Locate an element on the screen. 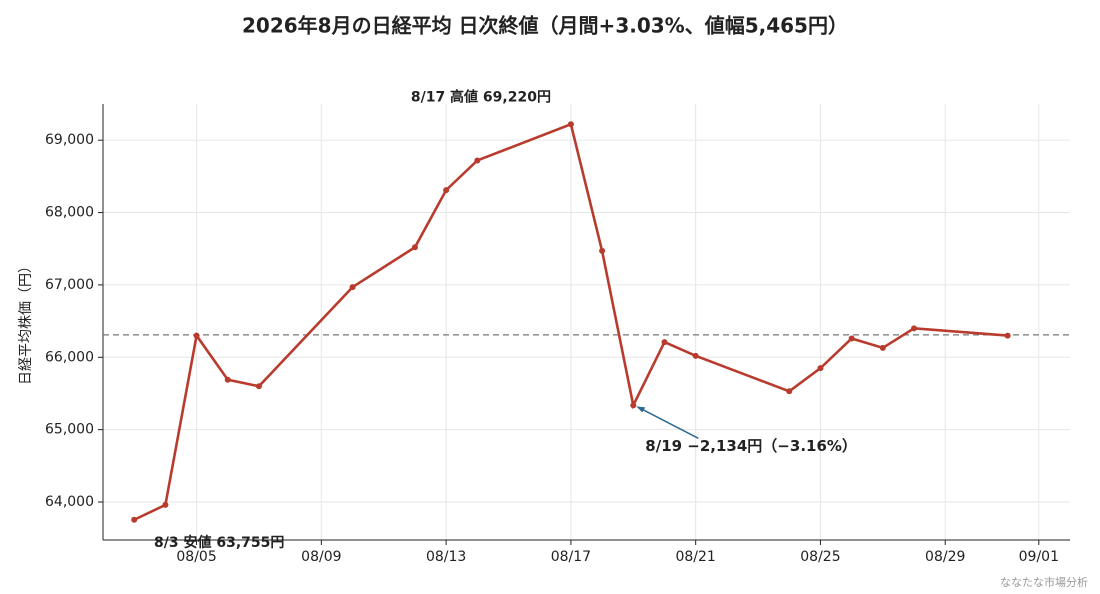  x-tick-label: 08/05 is located at coordinates (196, 557).